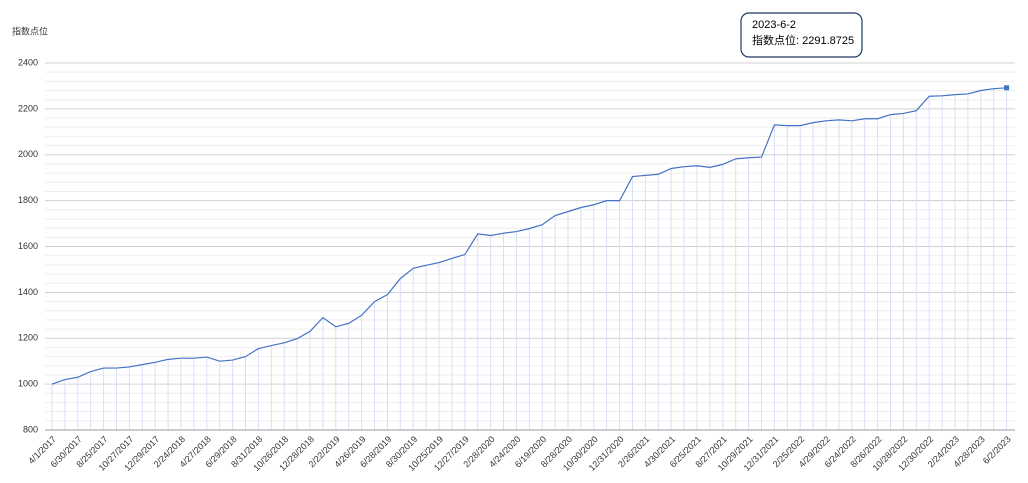 This screenshot has height=483, width=1028. I want to click on y-tick-label: 800, so click(30, 429).